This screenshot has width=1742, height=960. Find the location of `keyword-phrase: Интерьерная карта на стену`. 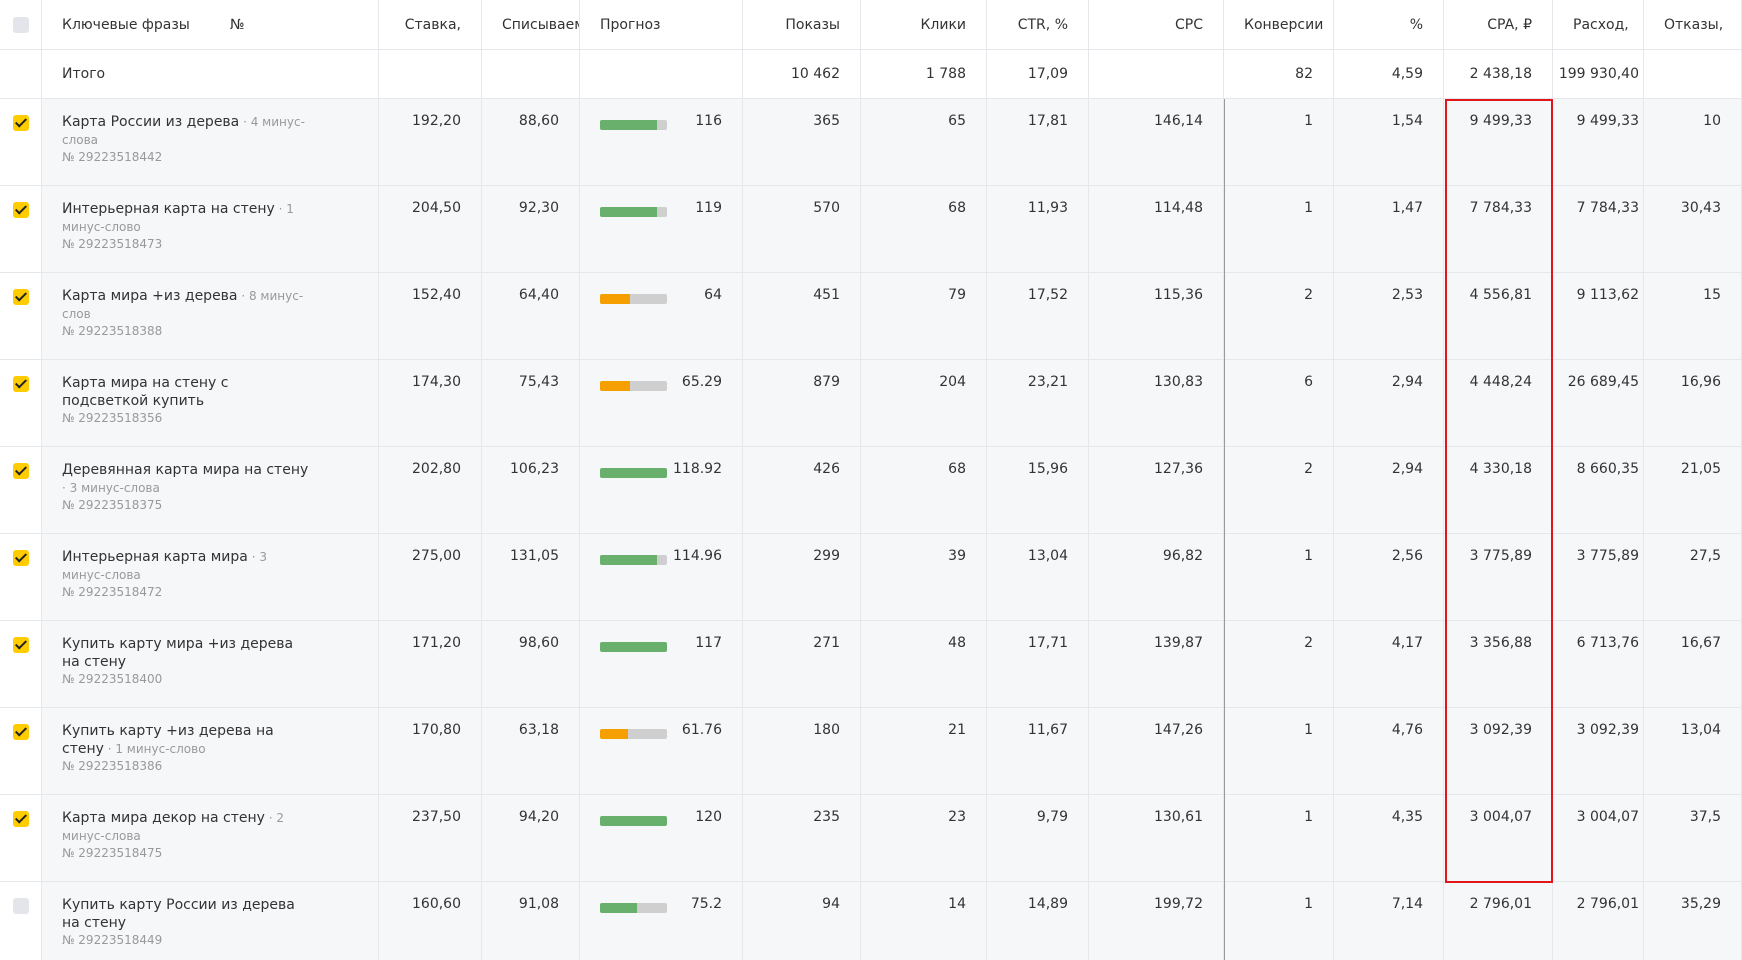

keyword-phrase: Интерьерная карта на стену is located at coordinates (168, 209).